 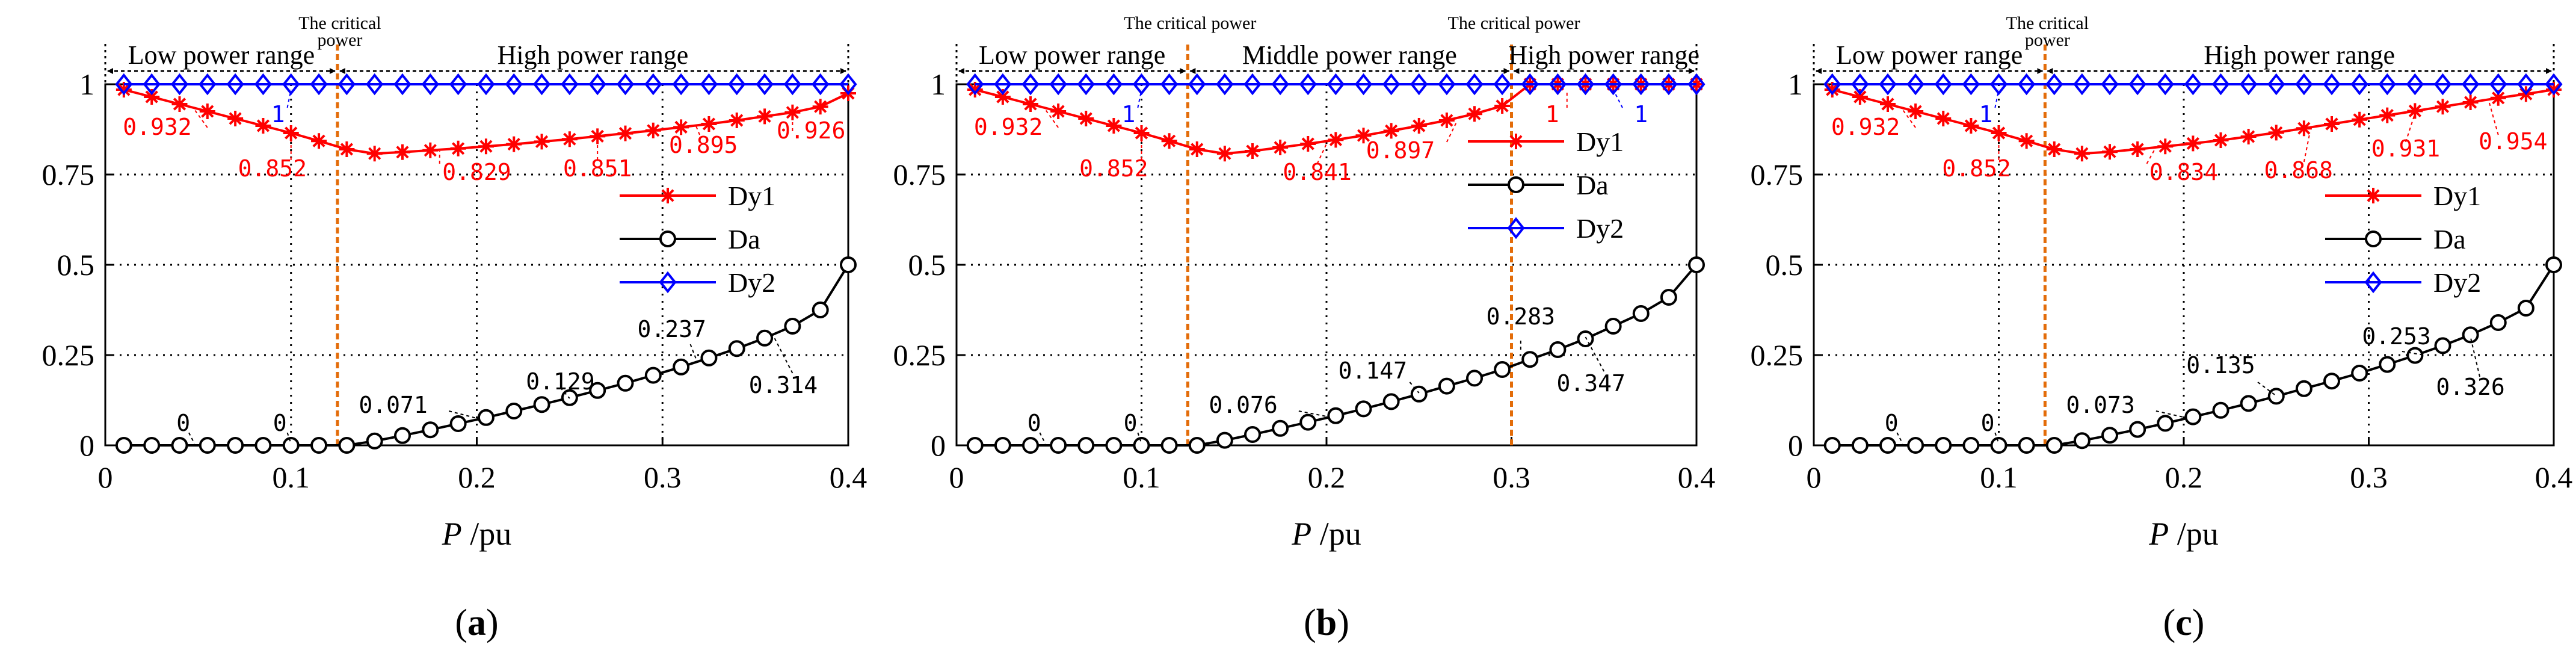 What do you see at coordinates (221, 55) in the screenshot?
I see `range-label: Low power range` at bounding box center [221, 55].